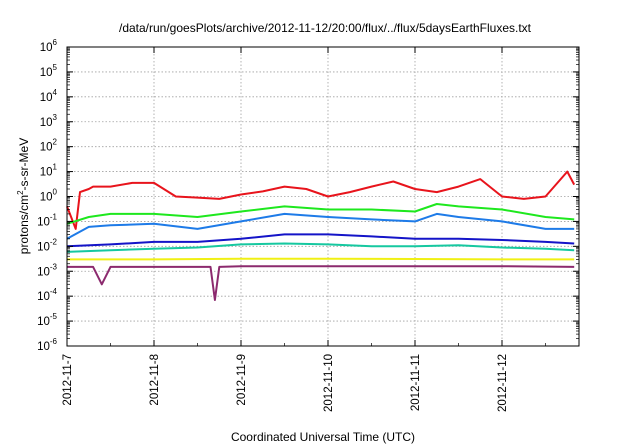 The height and width of the screenshot is (448, 640). Describe the element at coordinates (323, 437) in the screenshot. I see `x-axis-label: Coordinated Universal Time (UTC)` at that location.